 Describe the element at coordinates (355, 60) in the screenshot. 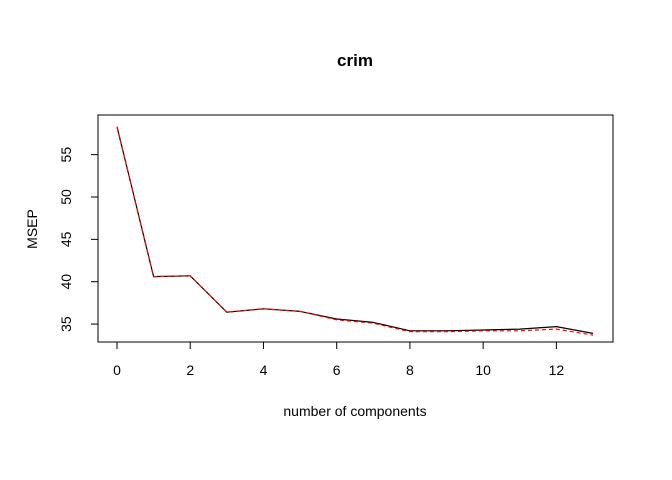

I see `chart-title: crim` at that location.